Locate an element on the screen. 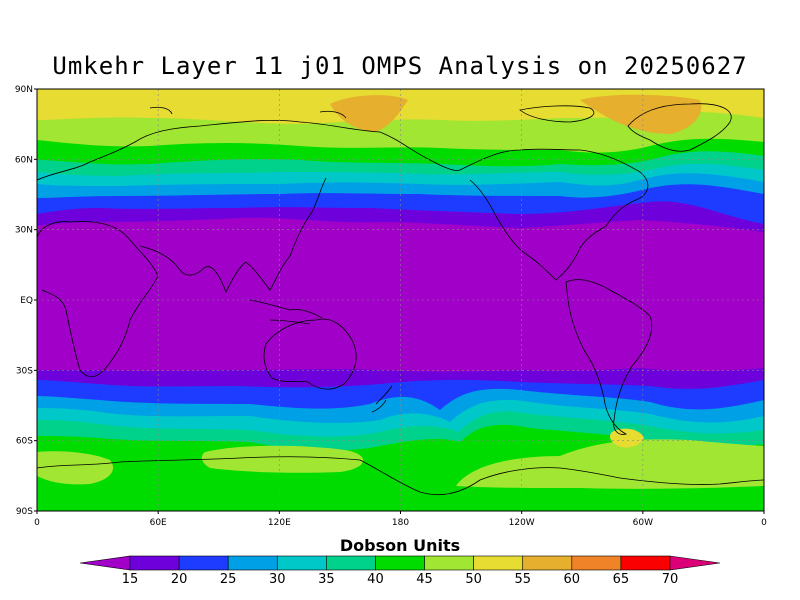  lat-tick-label: 90S is located at coordinates (24, 512).